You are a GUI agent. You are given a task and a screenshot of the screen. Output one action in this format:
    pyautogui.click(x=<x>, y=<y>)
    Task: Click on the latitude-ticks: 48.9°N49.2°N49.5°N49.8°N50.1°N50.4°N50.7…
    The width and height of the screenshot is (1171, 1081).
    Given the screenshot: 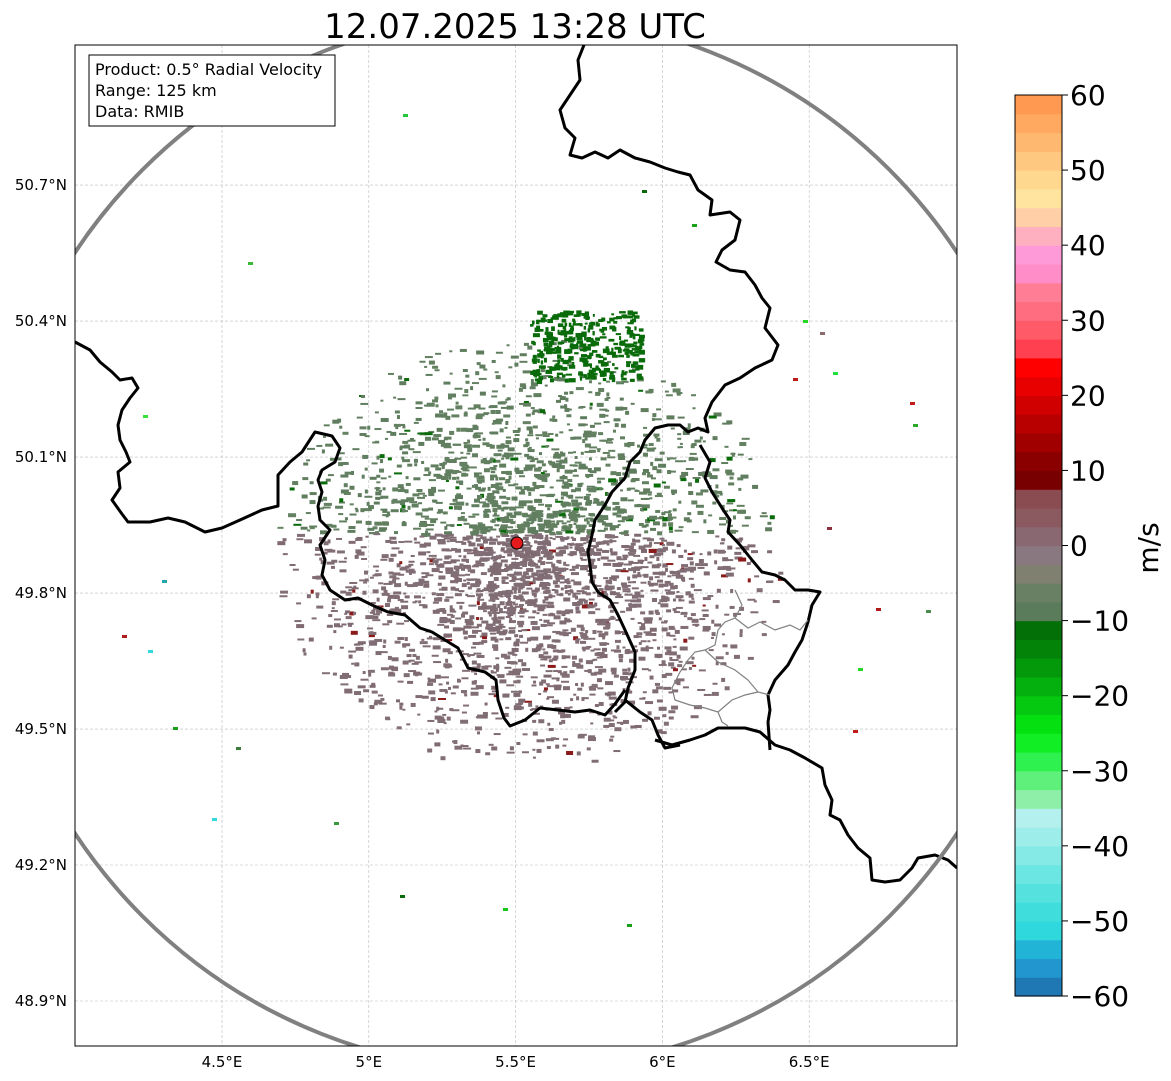 What is the action you would take?
    pyautogui.click(x=41, y=593)
    